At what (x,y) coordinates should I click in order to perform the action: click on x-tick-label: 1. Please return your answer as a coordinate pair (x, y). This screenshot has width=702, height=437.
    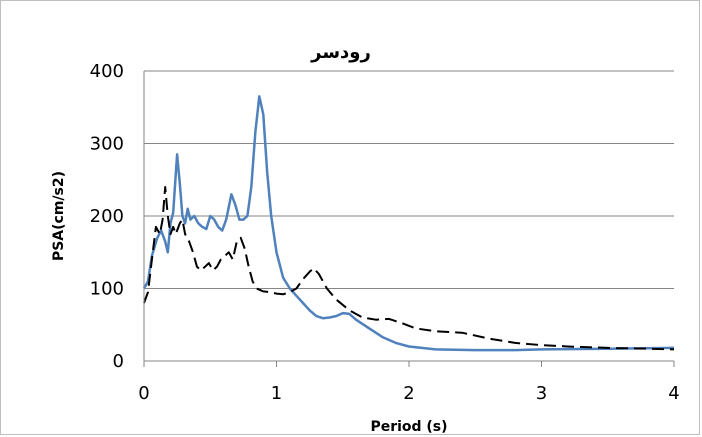
    Looking at the image, I should click on (276, 393).